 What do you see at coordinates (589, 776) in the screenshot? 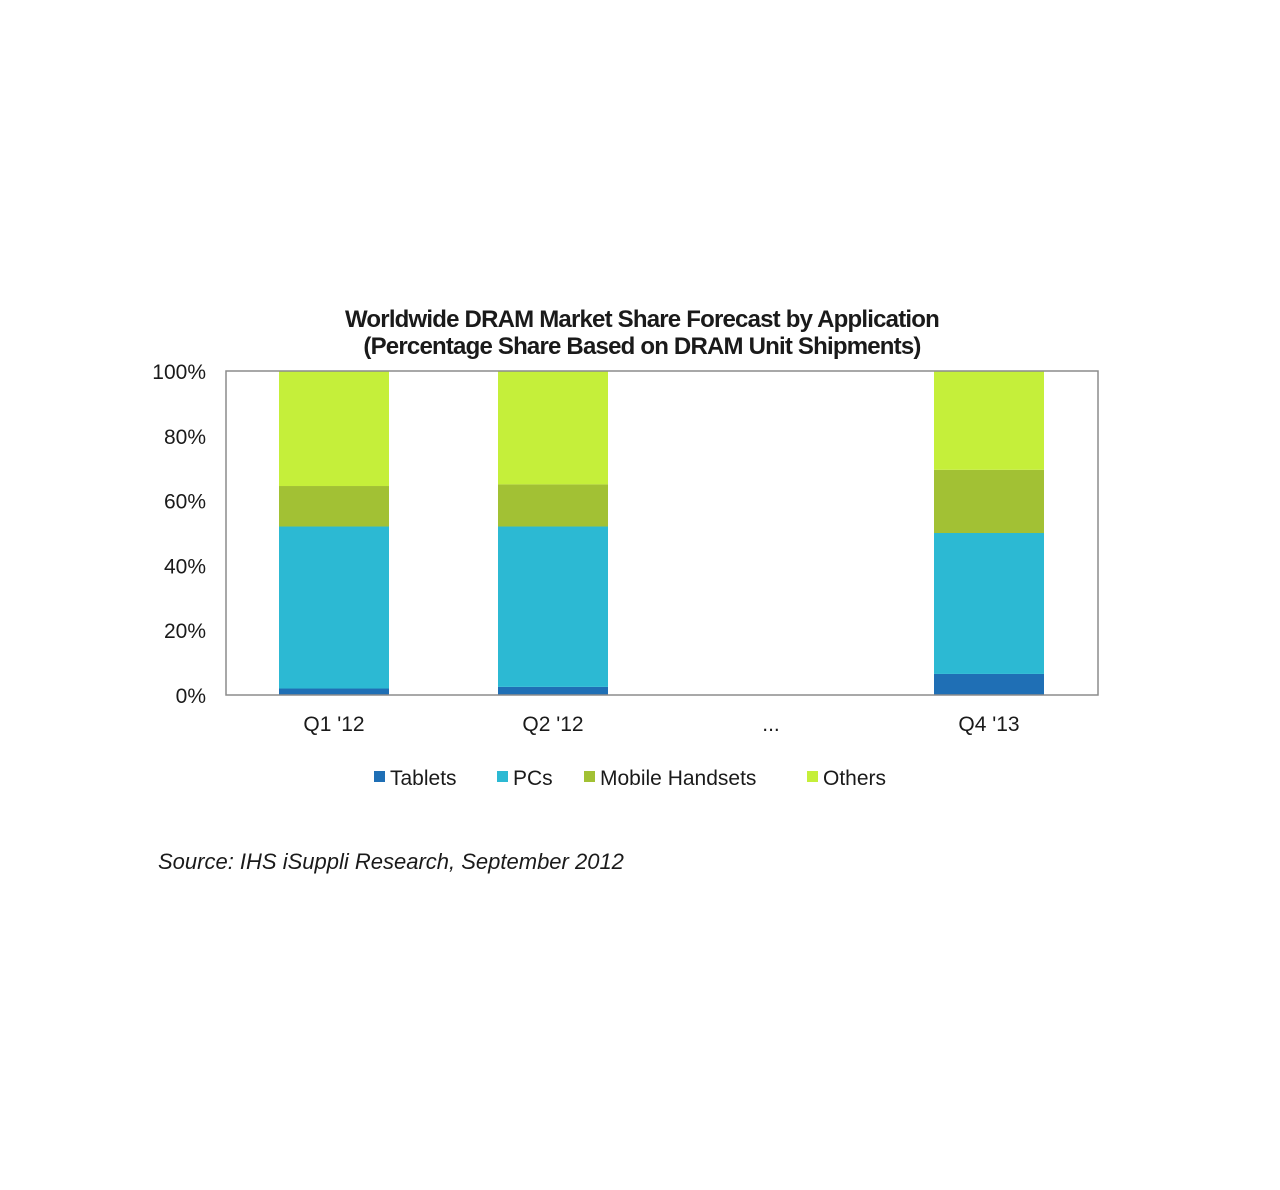
I see `legend-swatch-mobile-handsets` at bounding box center [589, 776].